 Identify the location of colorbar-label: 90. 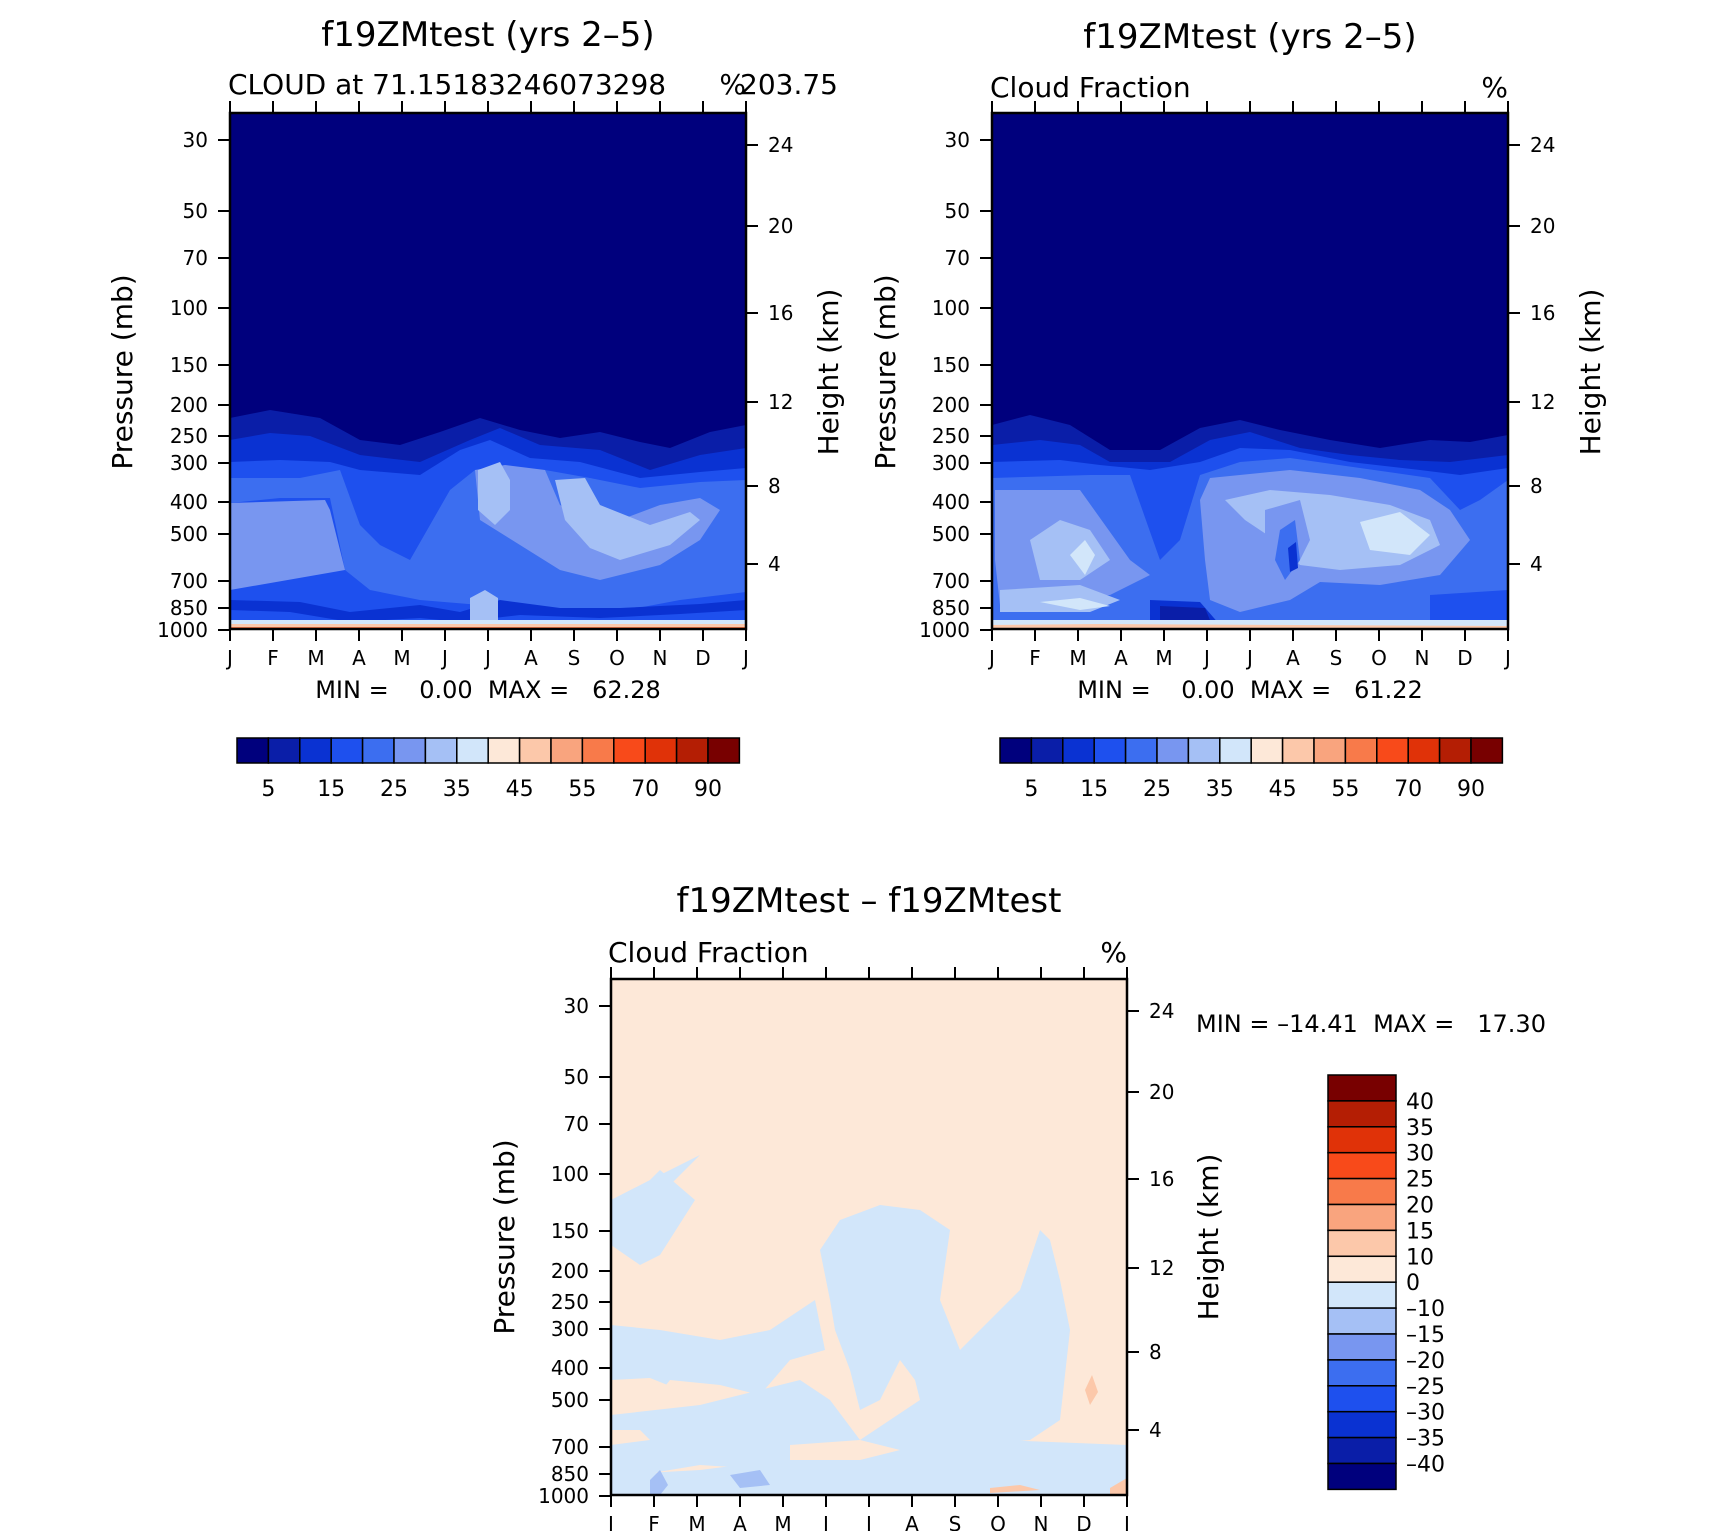
(708, 789).